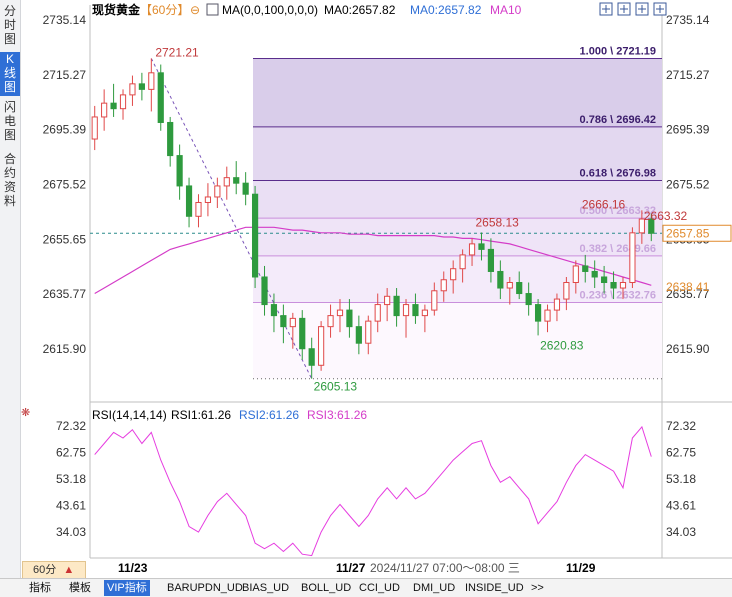 The image size is (732, 597). I want to click on xaxis-date-label: 11/29, so click(581, 568).